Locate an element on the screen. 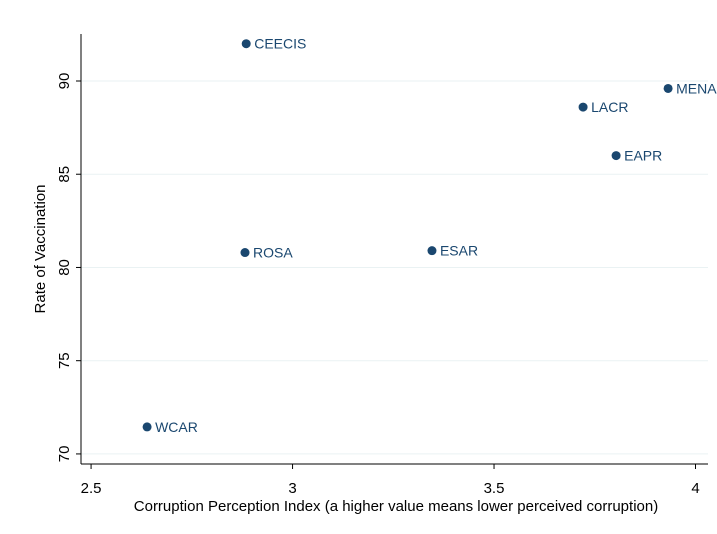 The image size is (717, 534). x-tick-label: 2.5 is located at coordinates (91, 488).